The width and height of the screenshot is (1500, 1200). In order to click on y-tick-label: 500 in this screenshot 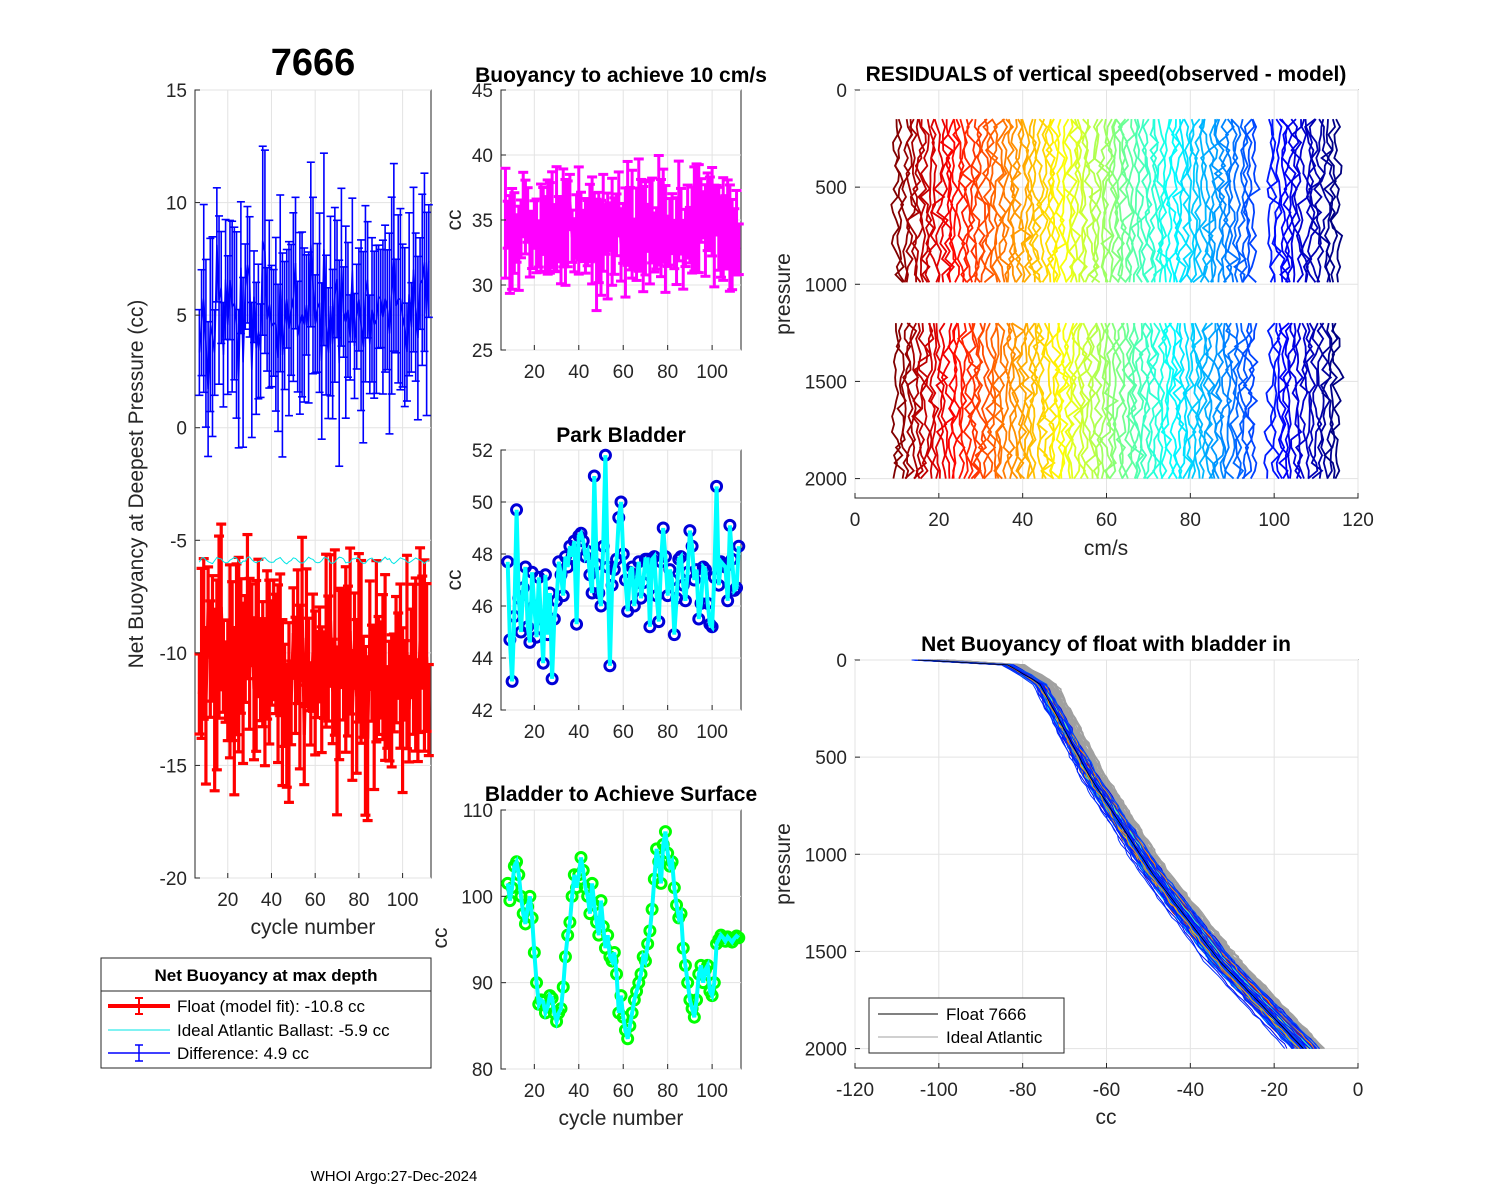, I will do `click(831, 188)`.